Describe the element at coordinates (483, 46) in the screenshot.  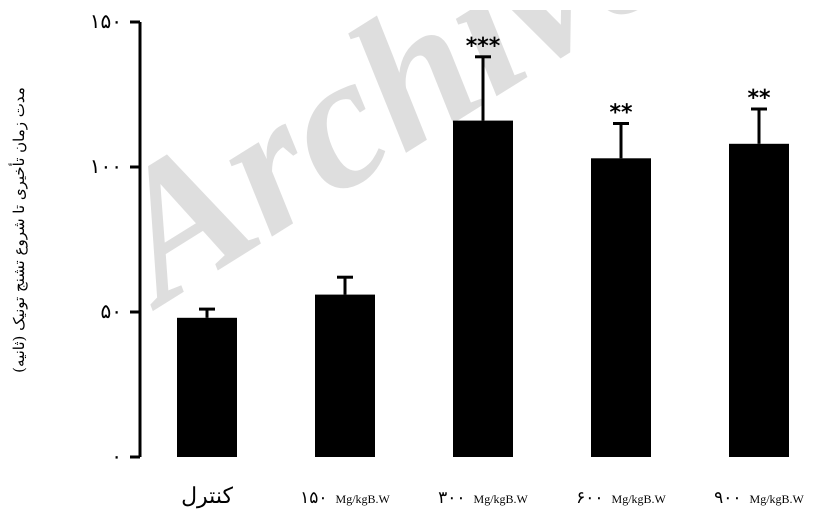
I see `significance-label: ***` at that location.